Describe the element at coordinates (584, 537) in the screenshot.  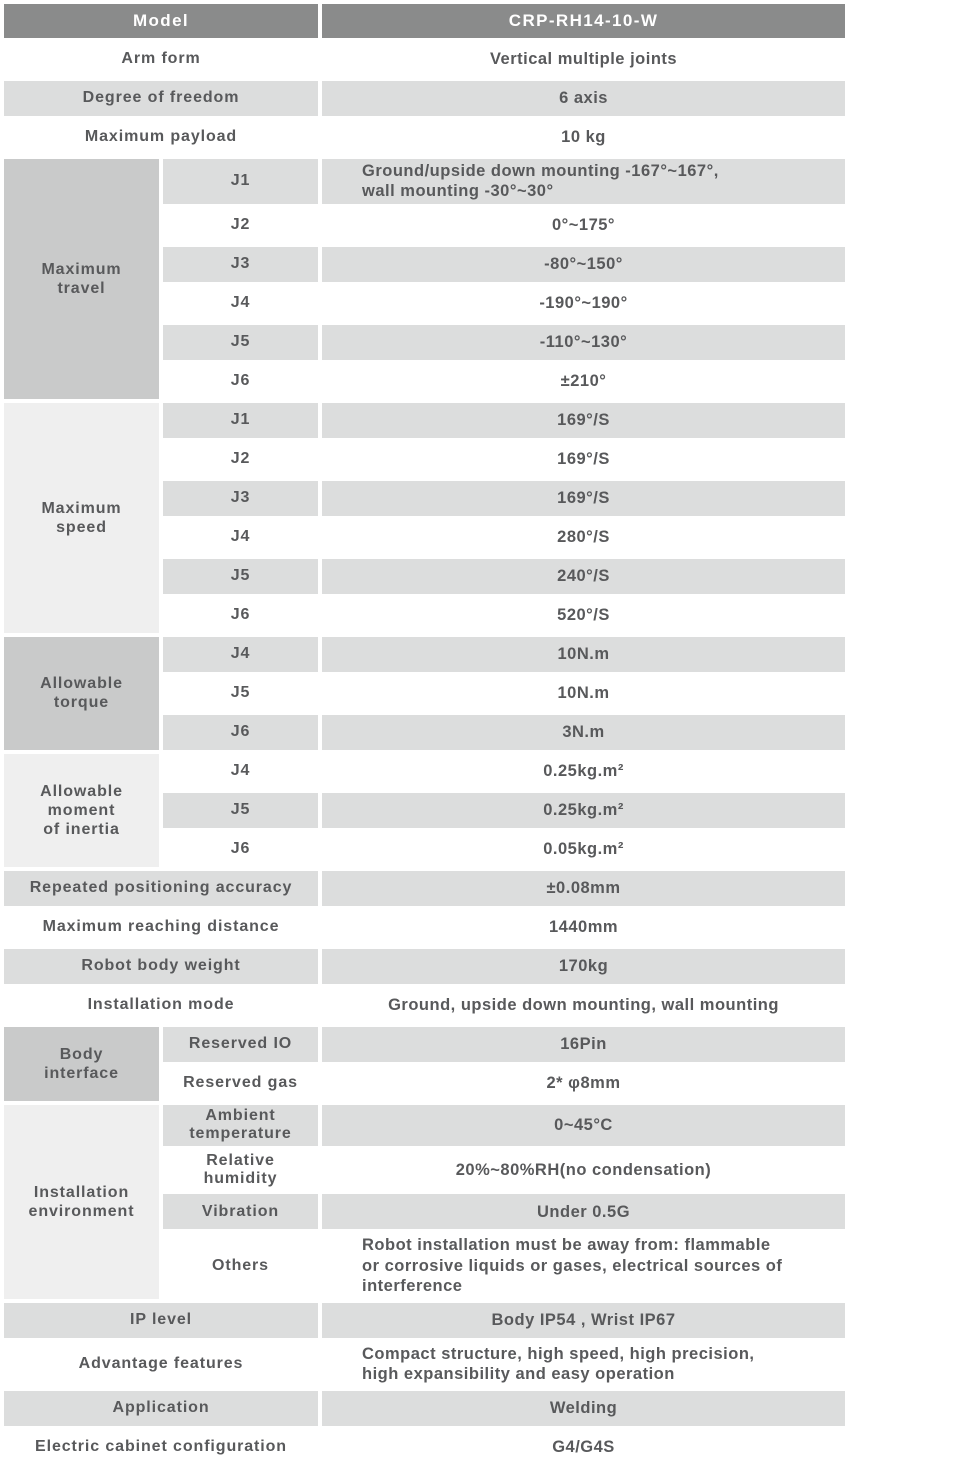
I see `spec-row-value: 280°/S` at that location.